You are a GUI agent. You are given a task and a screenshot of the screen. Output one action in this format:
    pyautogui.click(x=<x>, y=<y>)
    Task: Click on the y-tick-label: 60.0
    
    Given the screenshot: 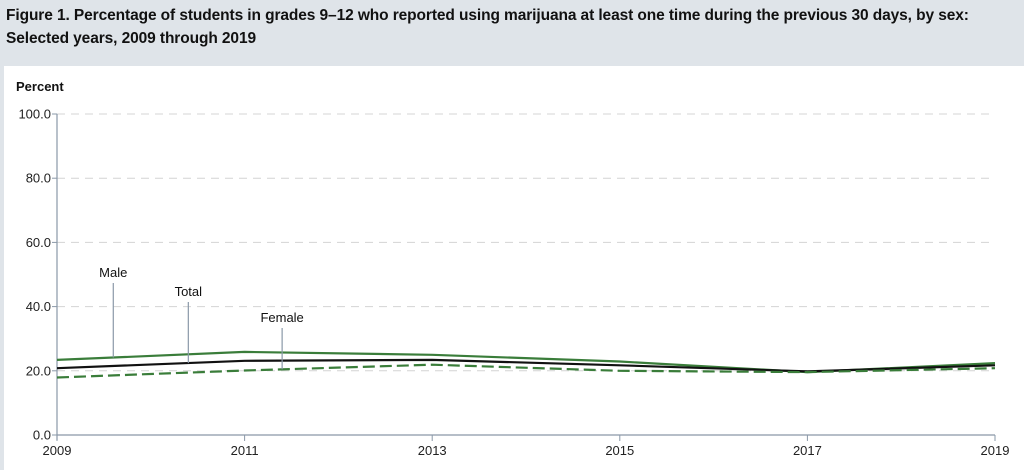 What is the action you would take?
    pyautogui.click(x=38, y=242)
    